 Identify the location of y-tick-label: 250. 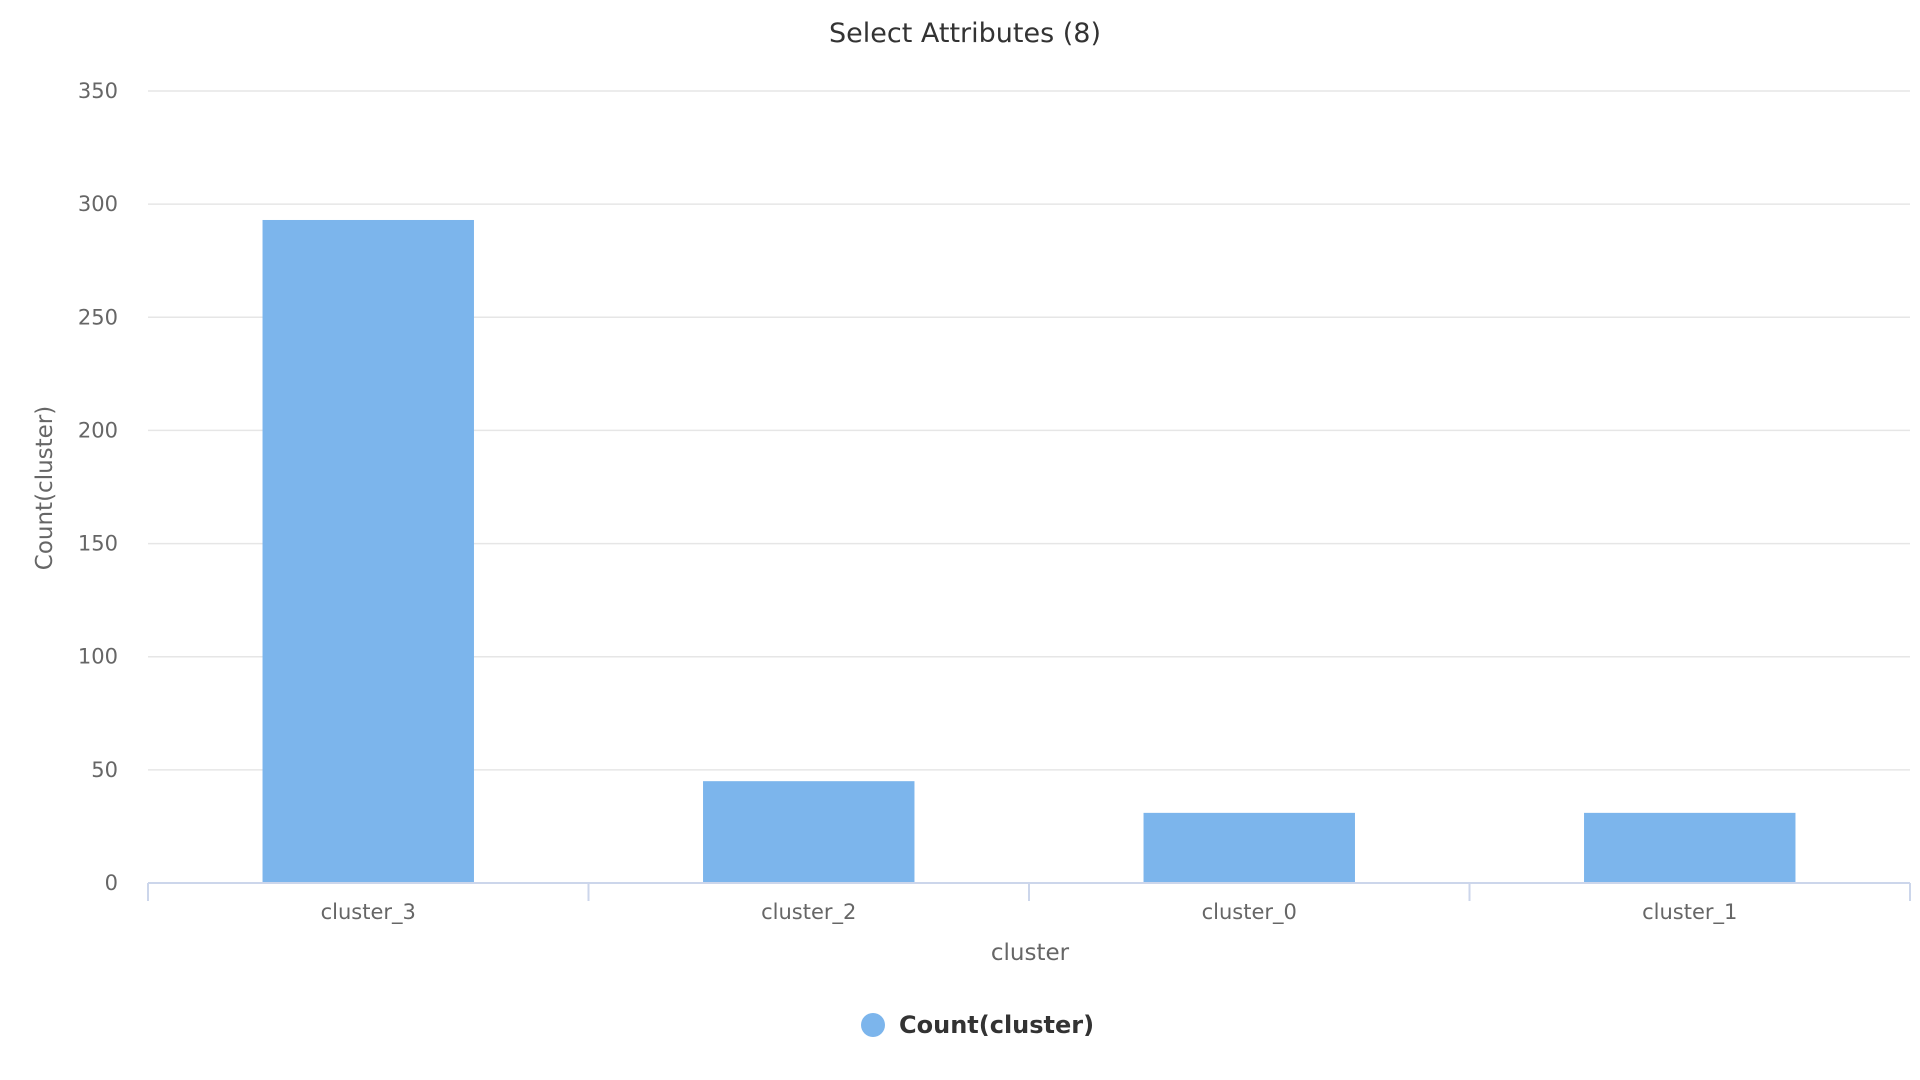
(98, 317).